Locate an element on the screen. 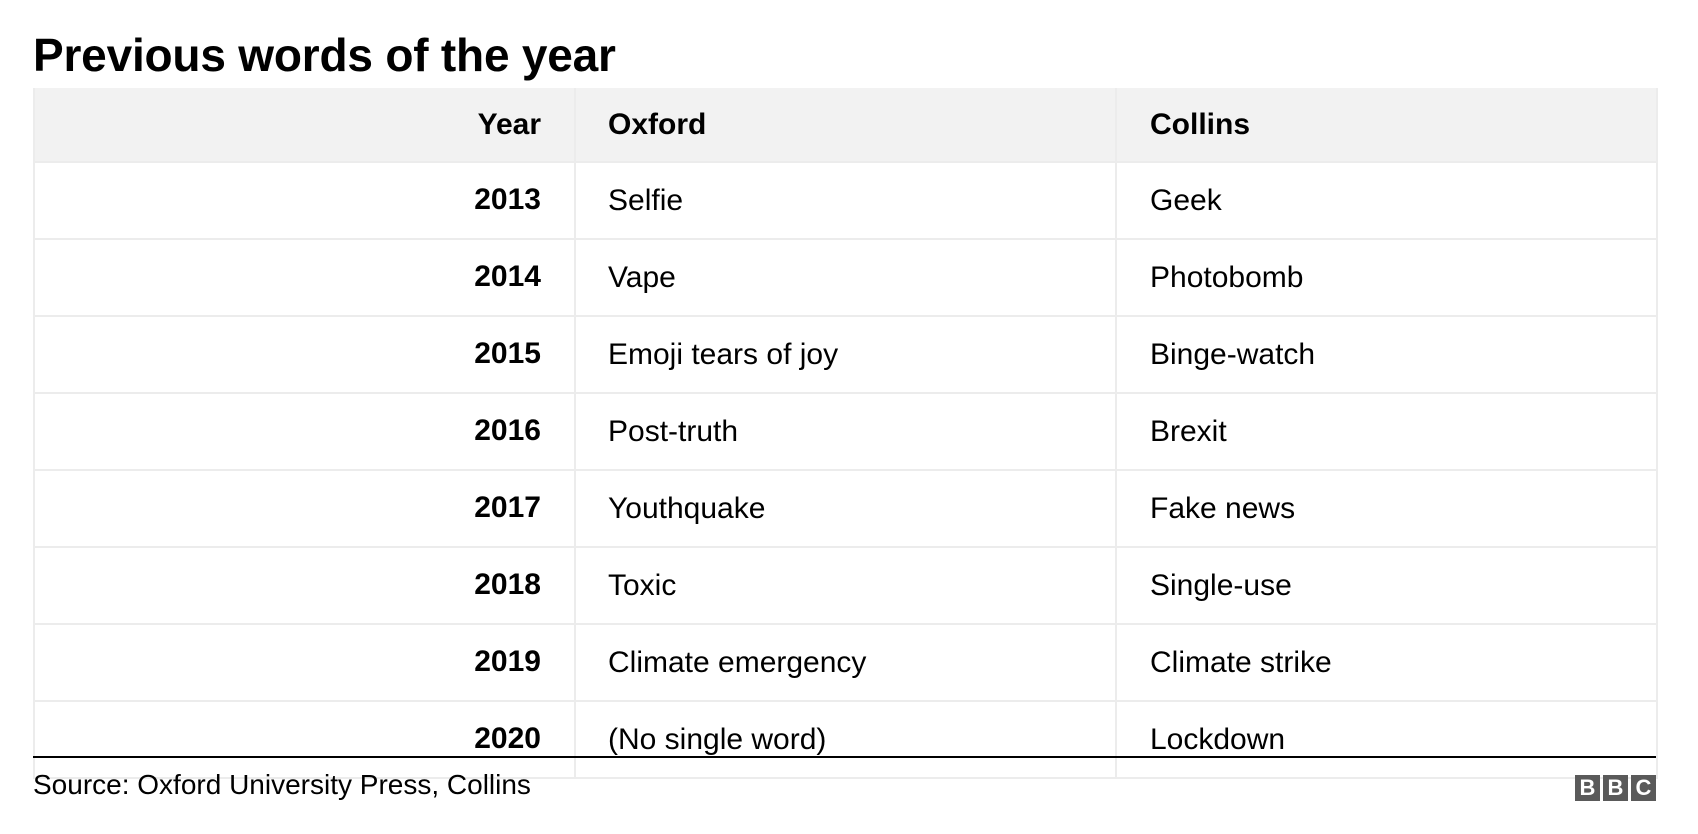  table-row: 2014 Vape Photobomb is located at coordinates (845, 278).